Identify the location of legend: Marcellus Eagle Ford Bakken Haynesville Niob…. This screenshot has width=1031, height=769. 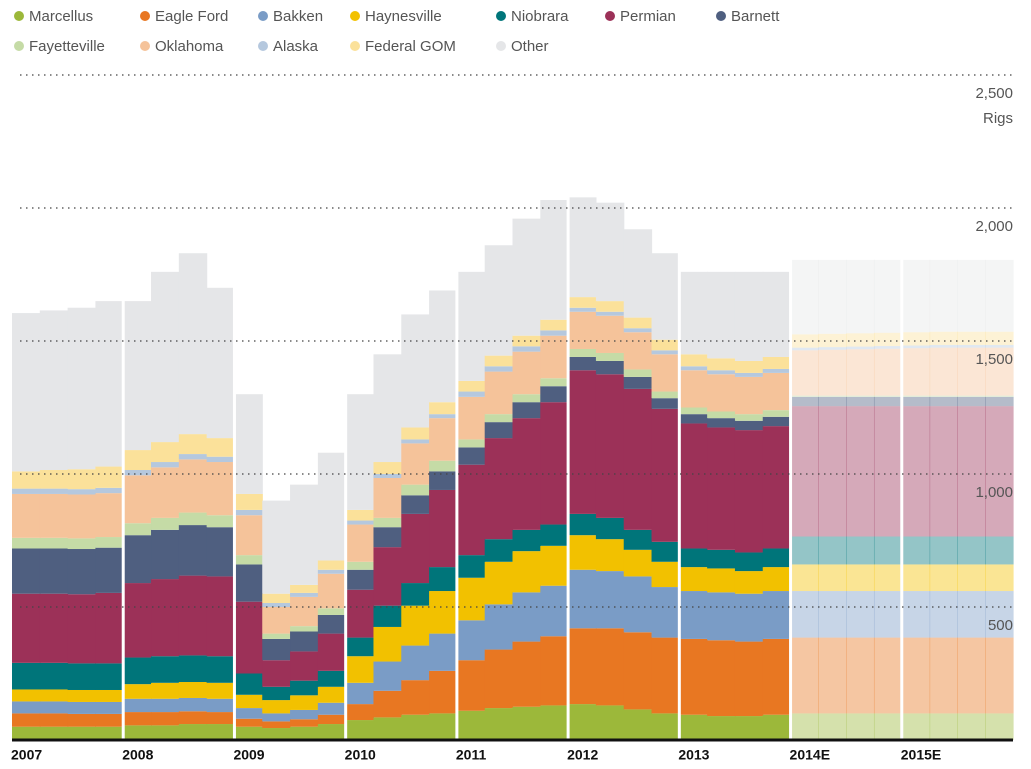
(397, 31).